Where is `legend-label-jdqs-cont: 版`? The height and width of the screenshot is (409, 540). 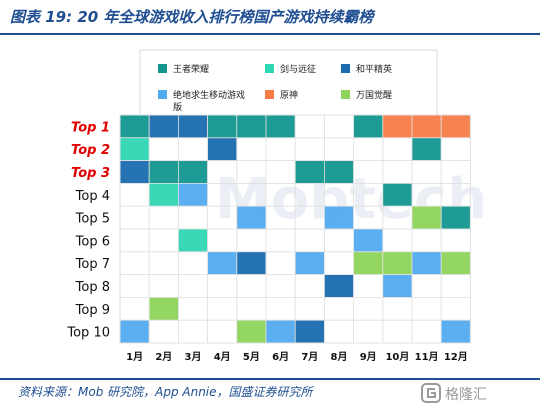
legend-label-jdqs-cont: 版 is located at coordinates (177, 107).